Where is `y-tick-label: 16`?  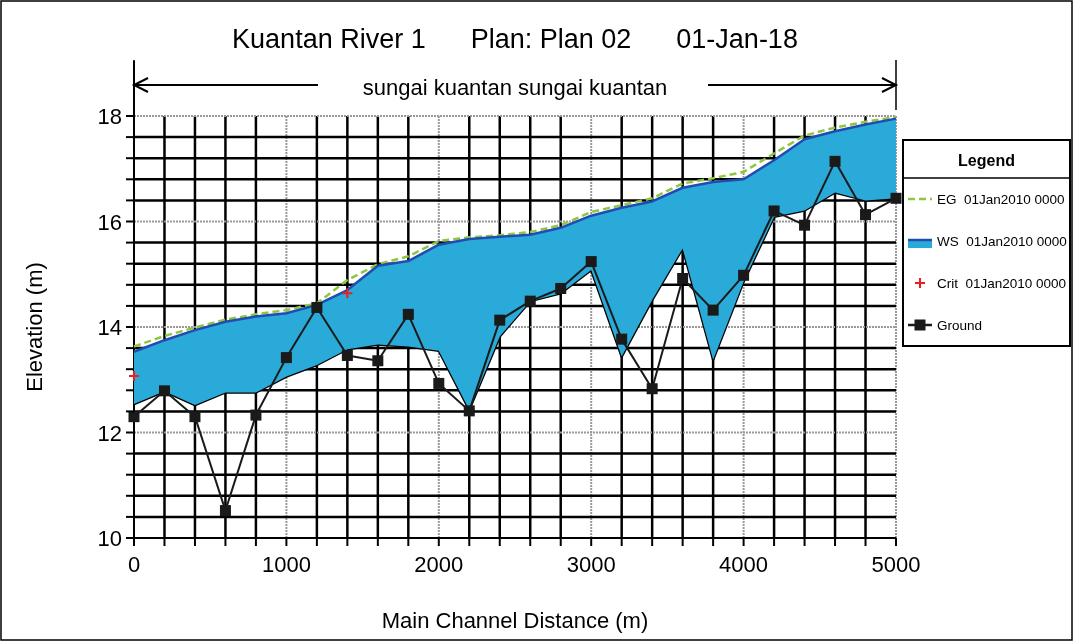 y-tick-label: 16 is located at coordinates (109, 222).